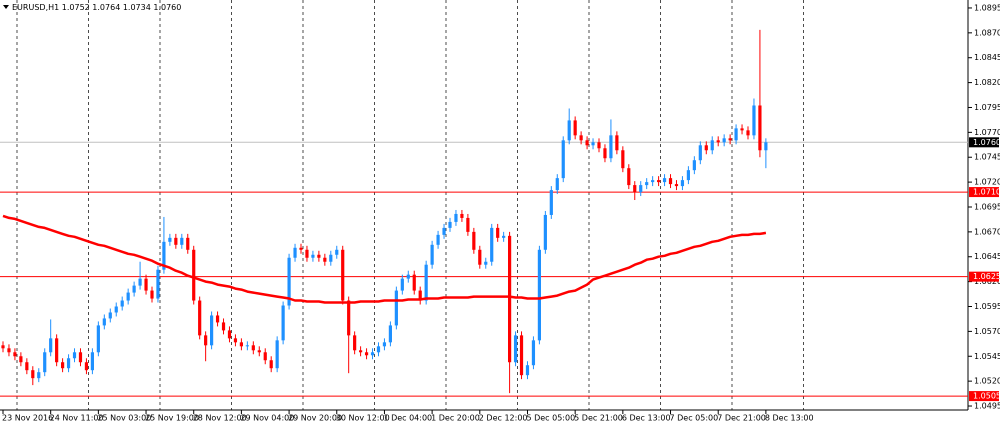 The width and height of the screenshot is (1000, 424). Describe the element at coordinates (220, 418) in the screenshot. I see `x-tick-label: 28 Nov 12:00` at that location.